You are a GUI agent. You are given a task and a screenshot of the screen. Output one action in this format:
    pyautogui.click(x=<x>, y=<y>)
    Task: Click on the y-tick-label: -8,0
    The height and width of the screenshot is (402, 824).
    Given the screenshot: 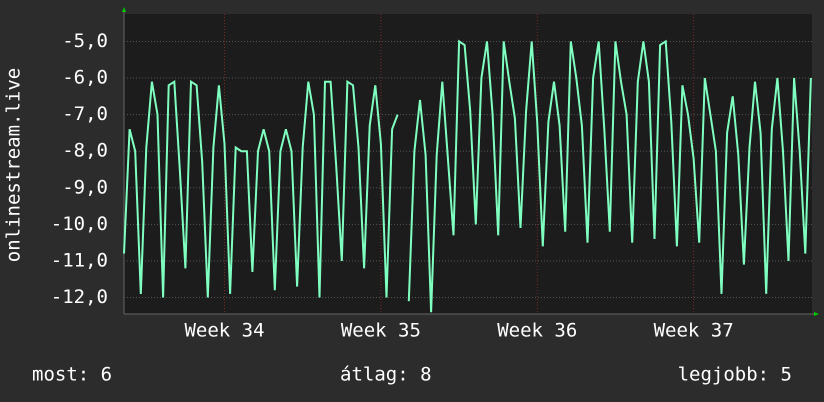 What is the action you would take?
    pyautogui.click(x=85, y=151)
    